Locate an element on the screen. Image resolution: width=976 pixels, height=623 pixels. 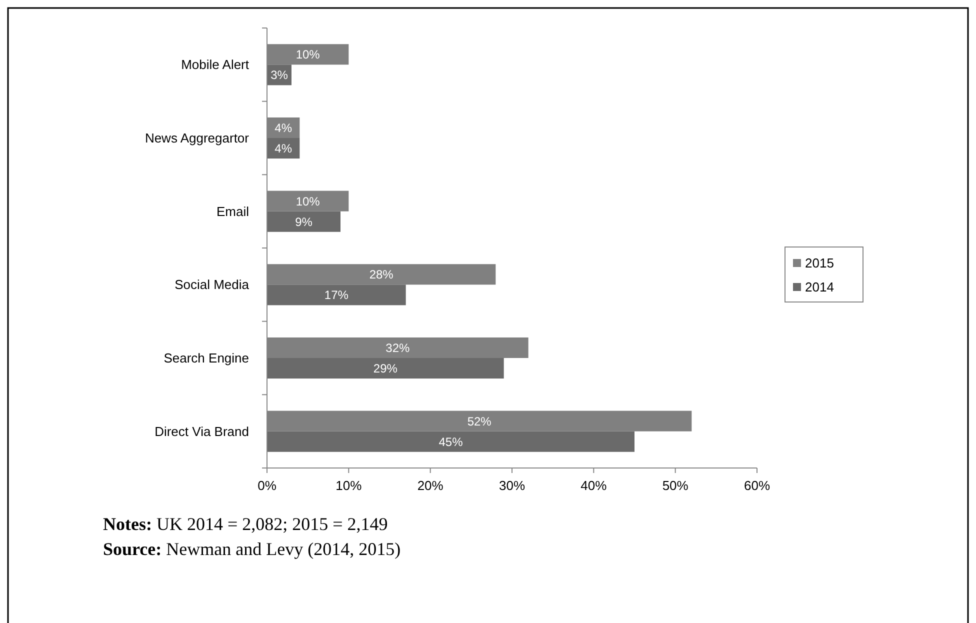
y-tick-label: Social Media is located at coordinates (212, 284).